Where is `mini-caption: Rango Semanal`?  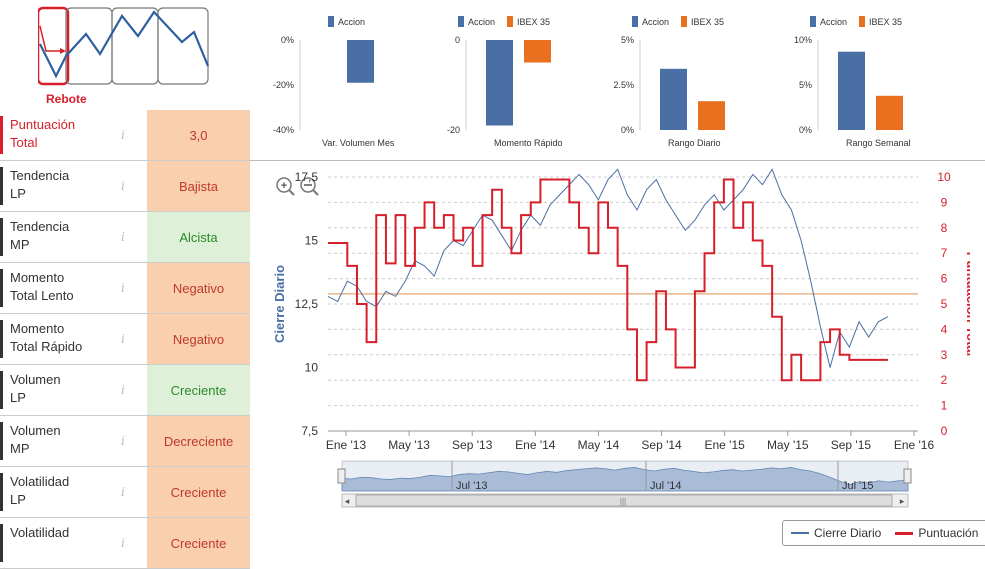
mini-caption: Rango Semanal is located at coordinates (878, 143).